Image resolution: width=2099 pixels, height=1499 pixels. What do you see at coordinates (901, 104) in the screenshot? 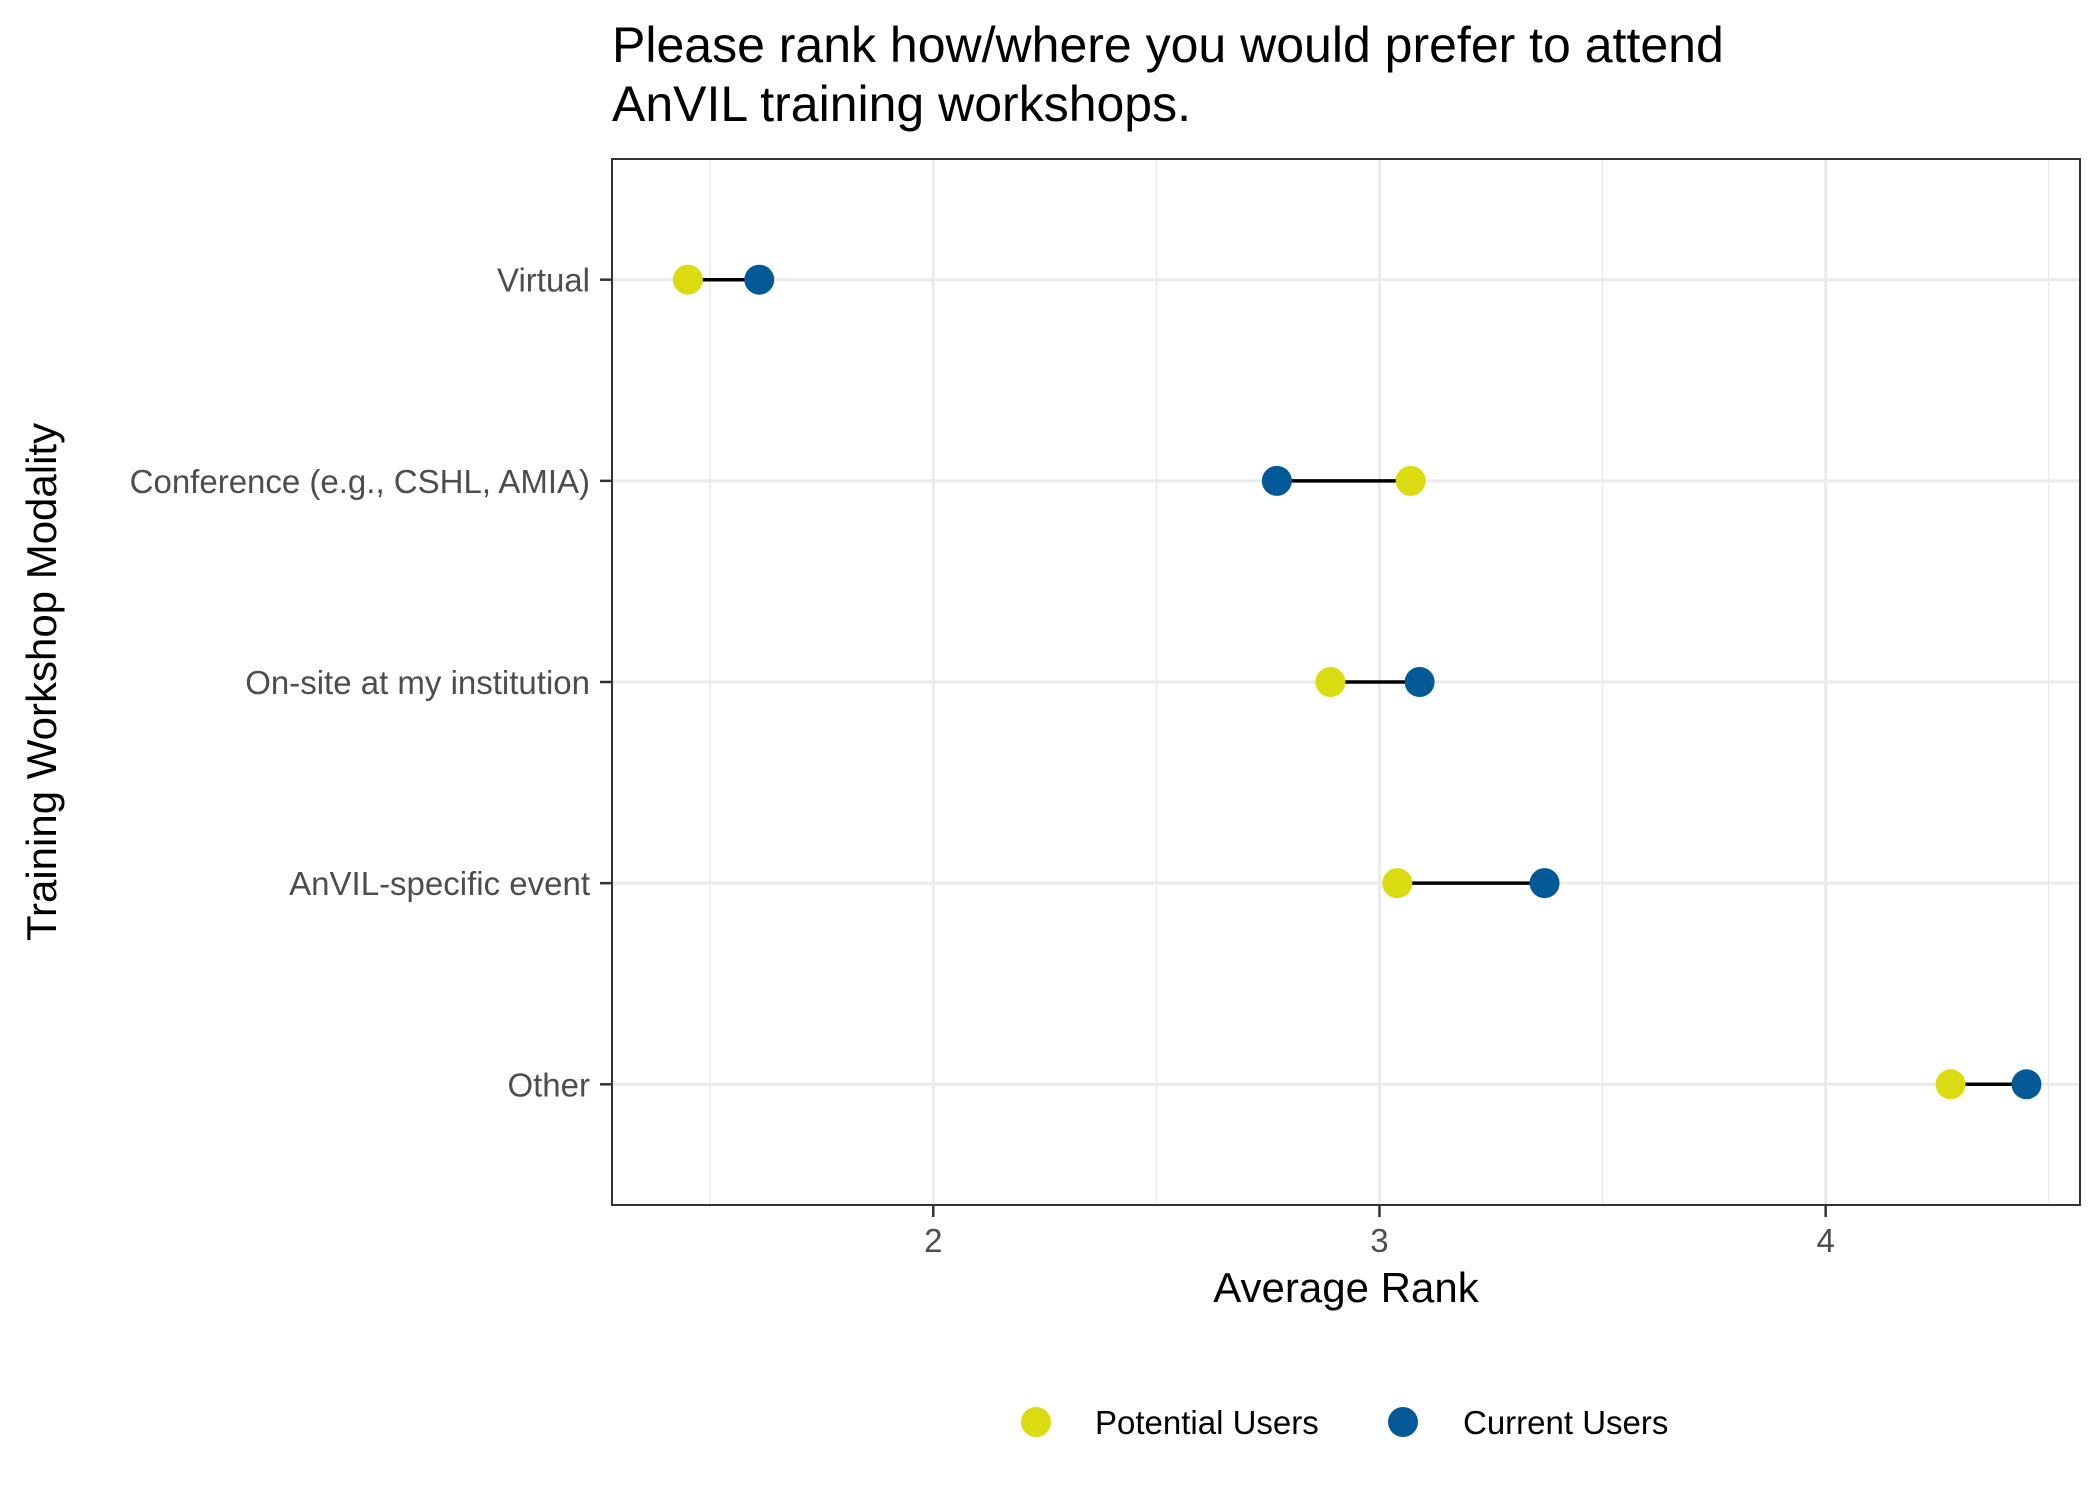
I see `chart-title-line-2: AnVIL training workshops.` at bounding box center [901, 104].